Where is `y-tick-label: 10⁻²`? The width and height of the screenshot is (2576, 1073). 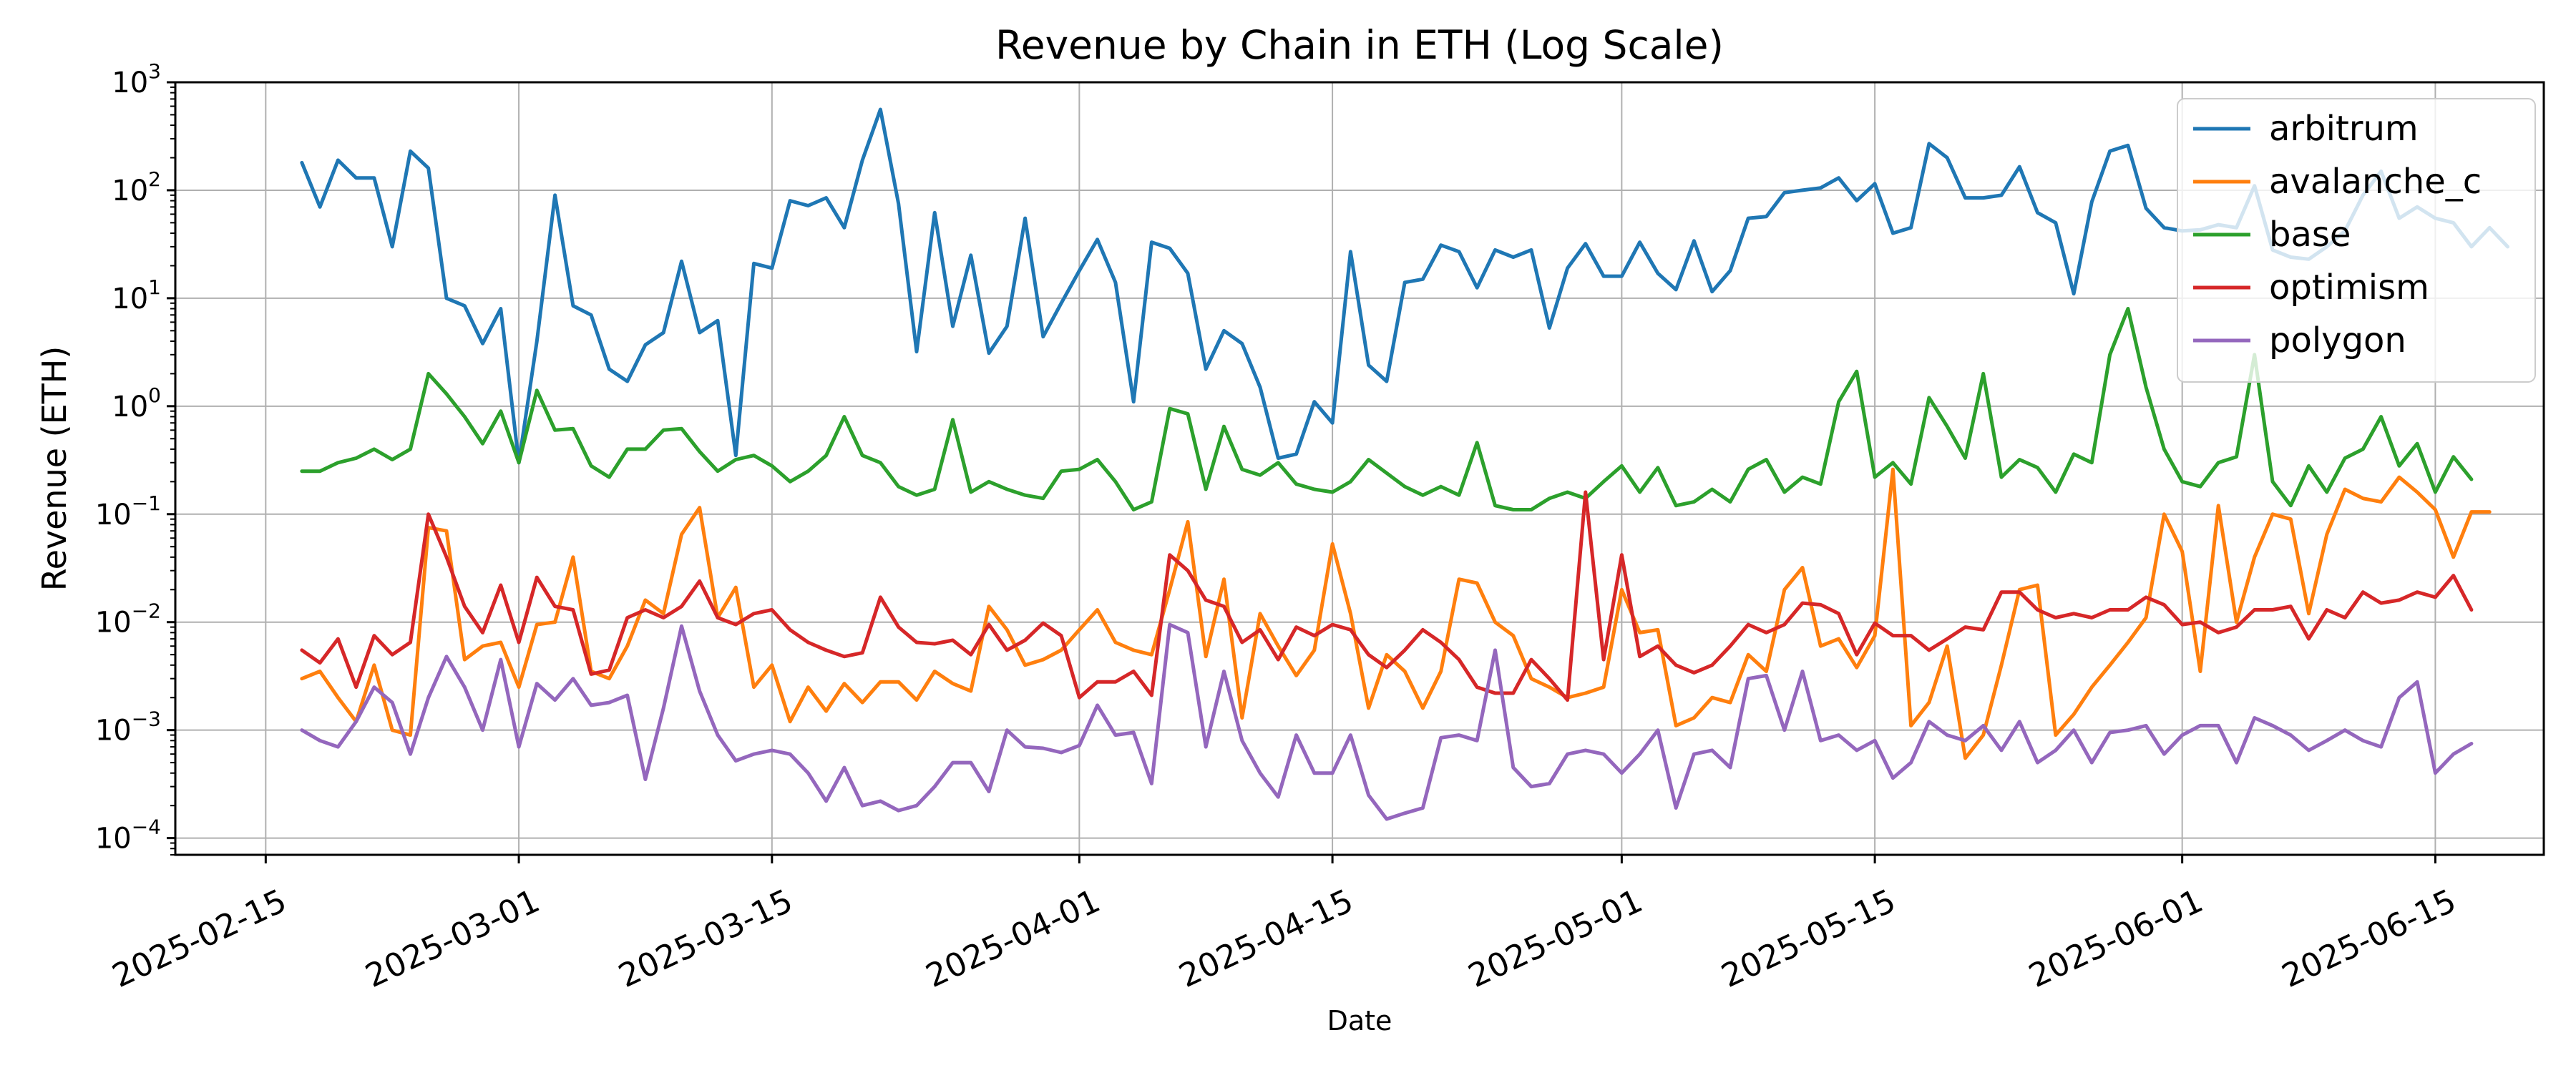 y-tick-label: 10⁻² is located at coordinates (128, 619).